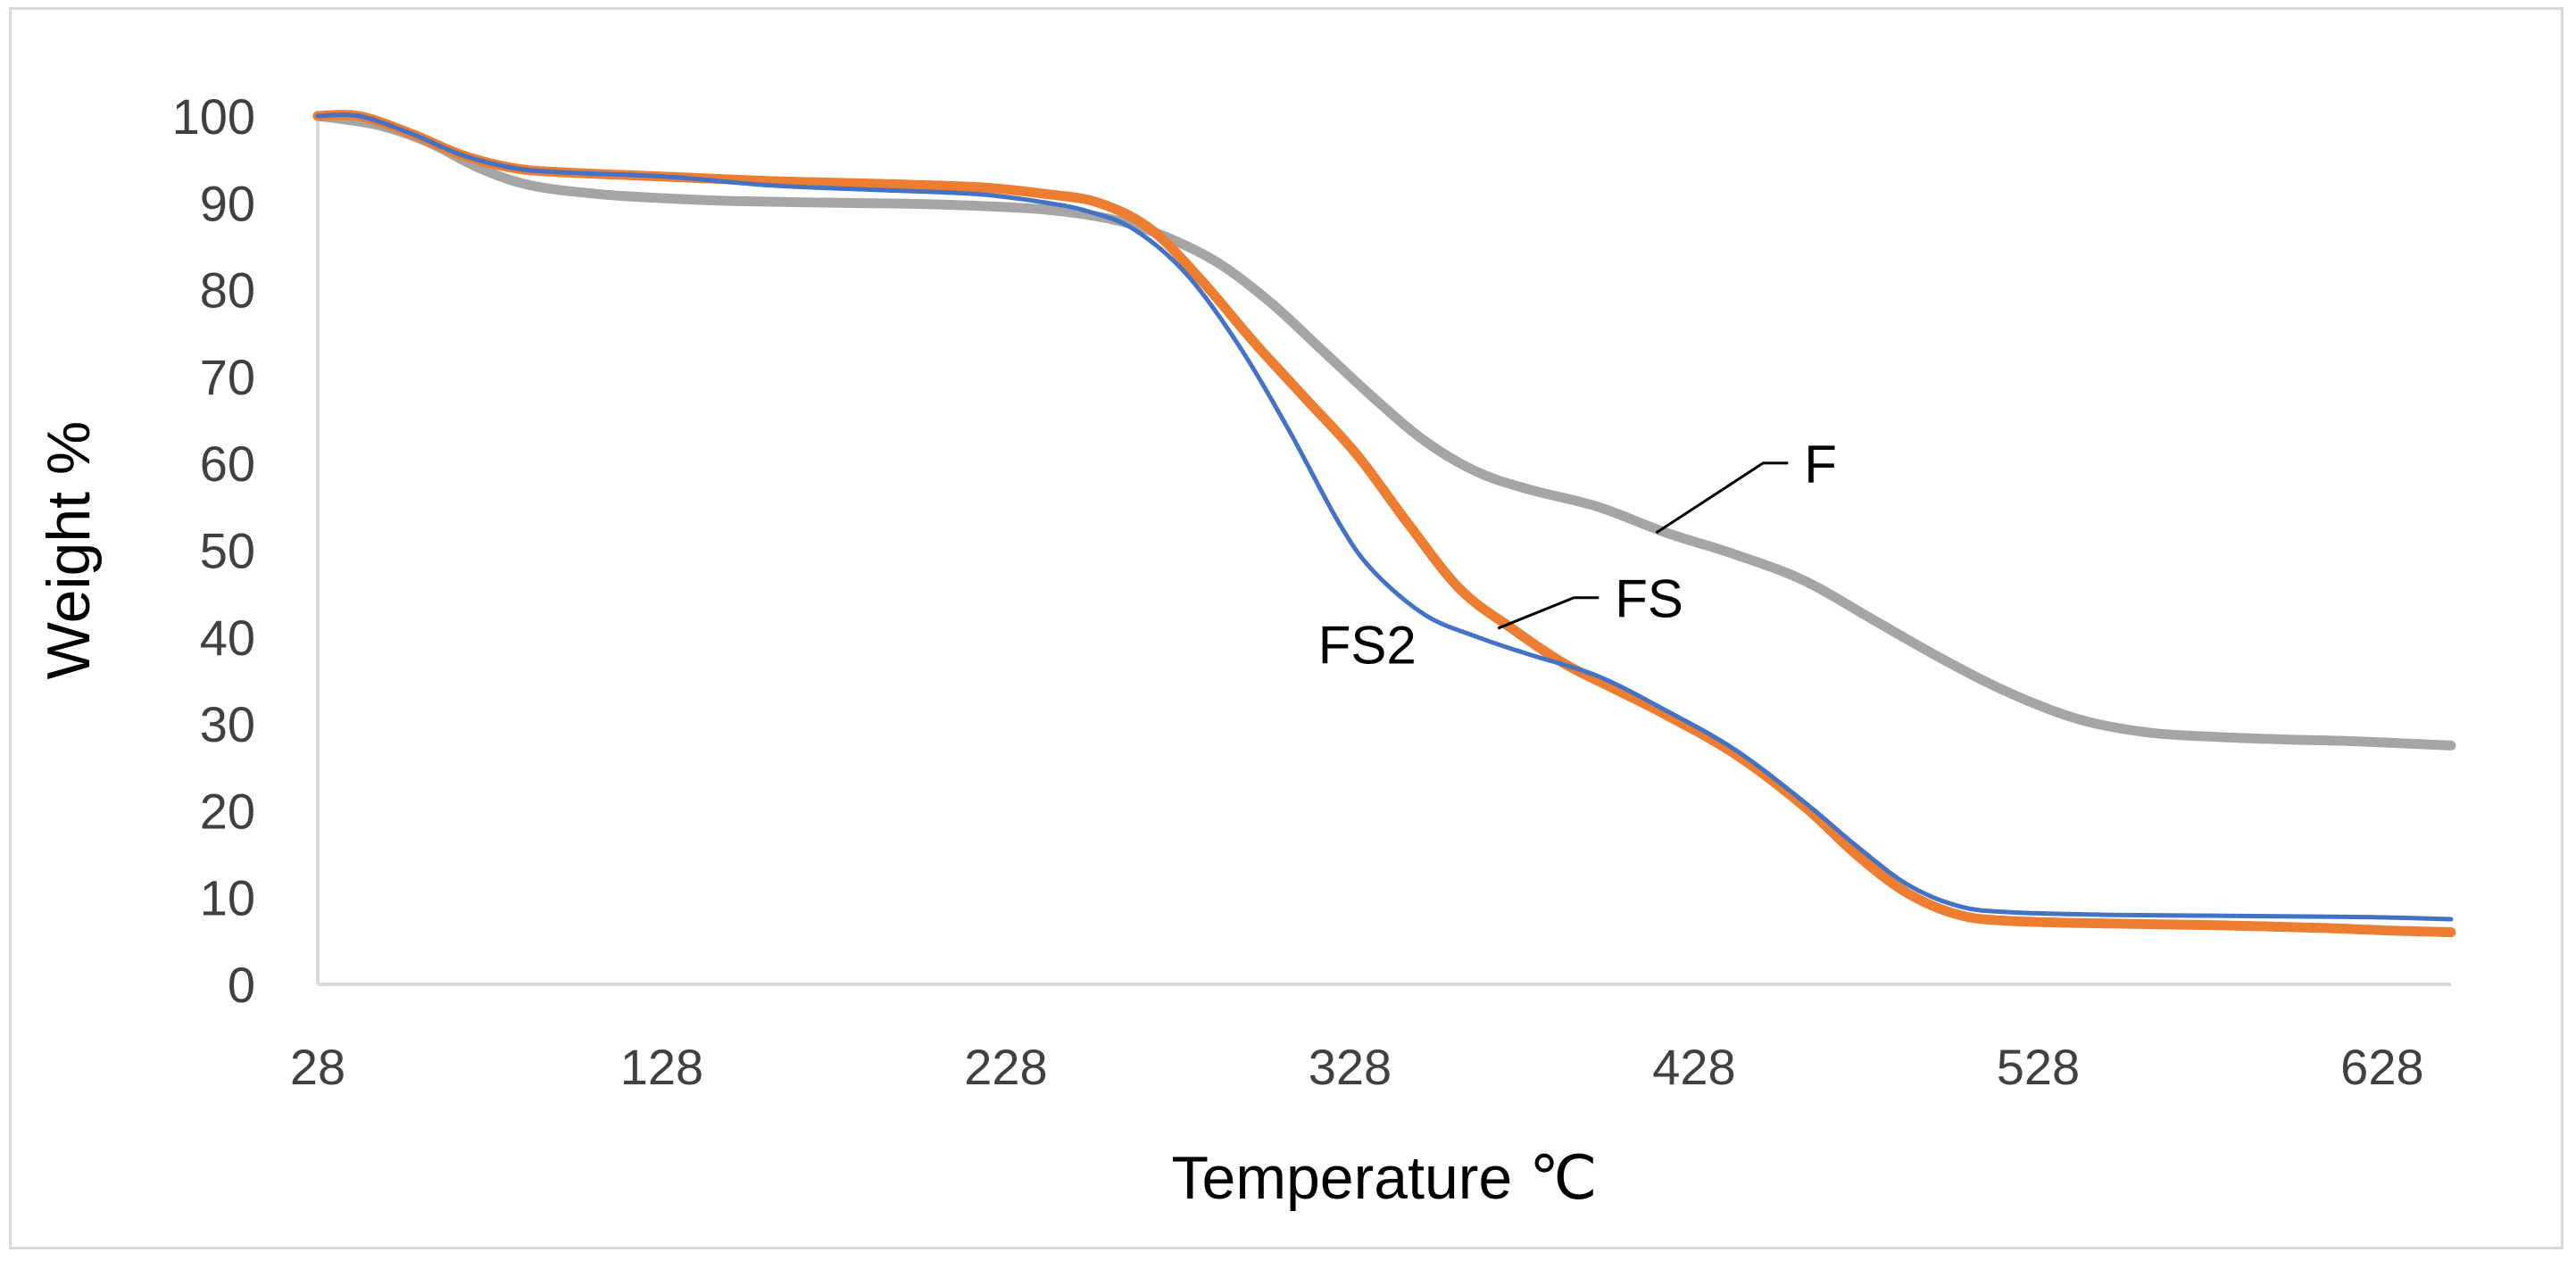 Image resolution: width=2576 pixels, height=1261 pixels. I want to click on x-tick-label: 228, so click(1006, 1067).